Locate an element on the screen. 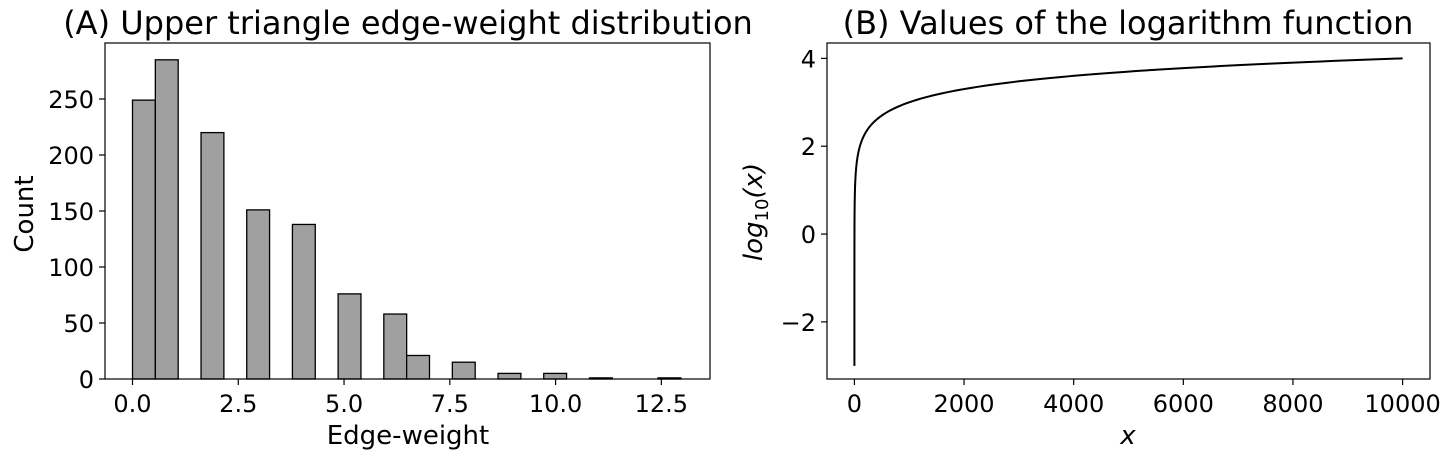  x-tick-label: 0.0 is located at coordinates (132, 404).